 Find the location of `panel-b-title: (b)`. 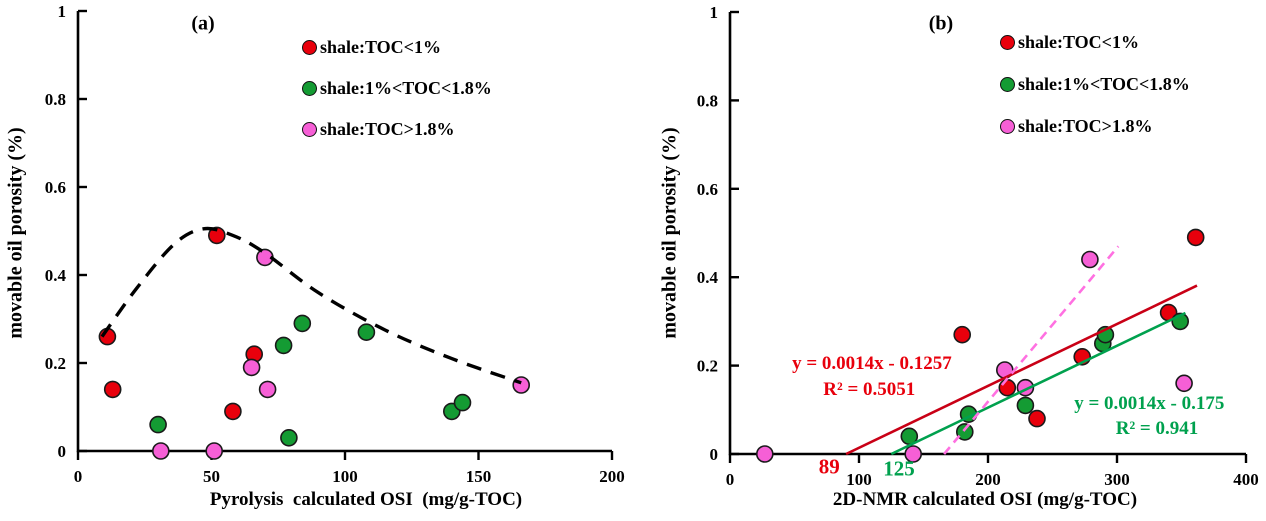

panel-b-title: (b) is located at coordinates (941, 23).